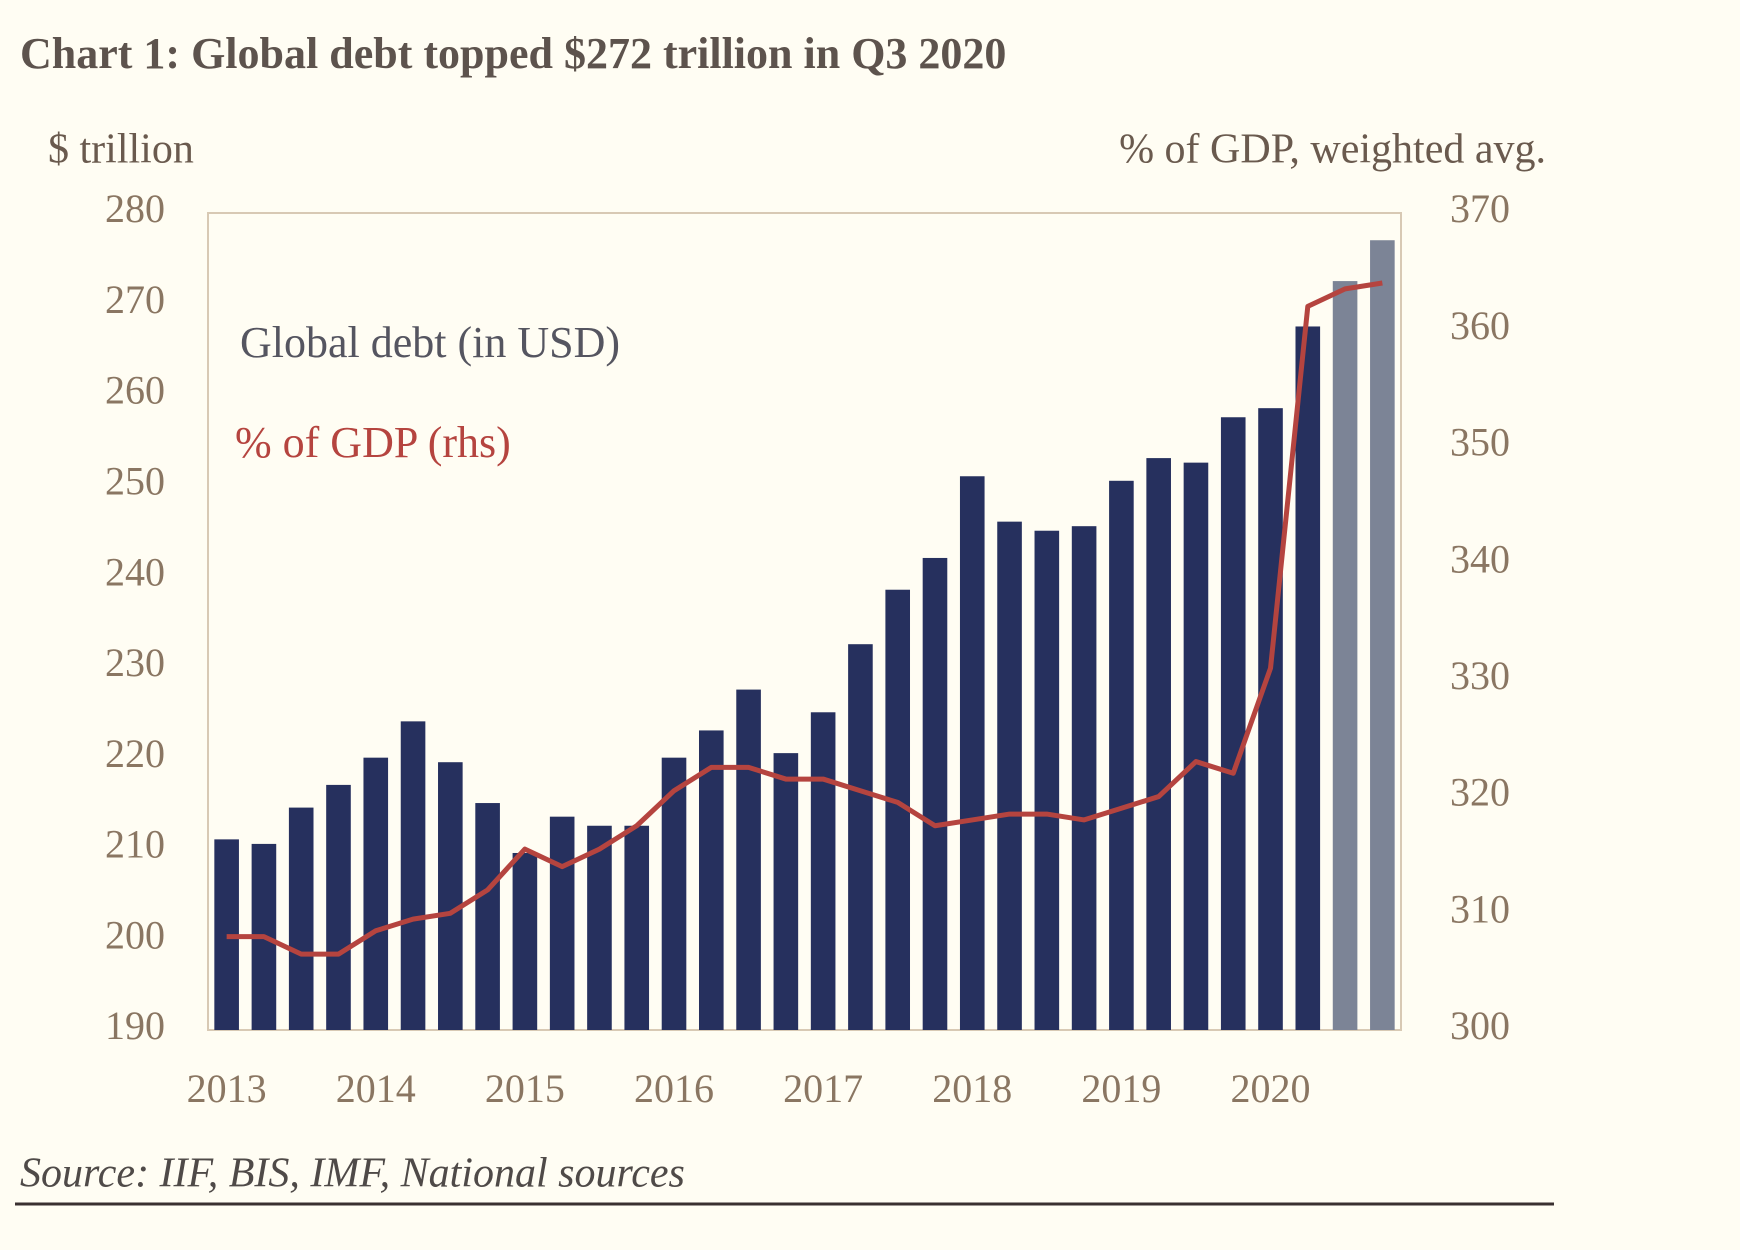  I want to click on y-tick-label: 200, so click(135, 934).